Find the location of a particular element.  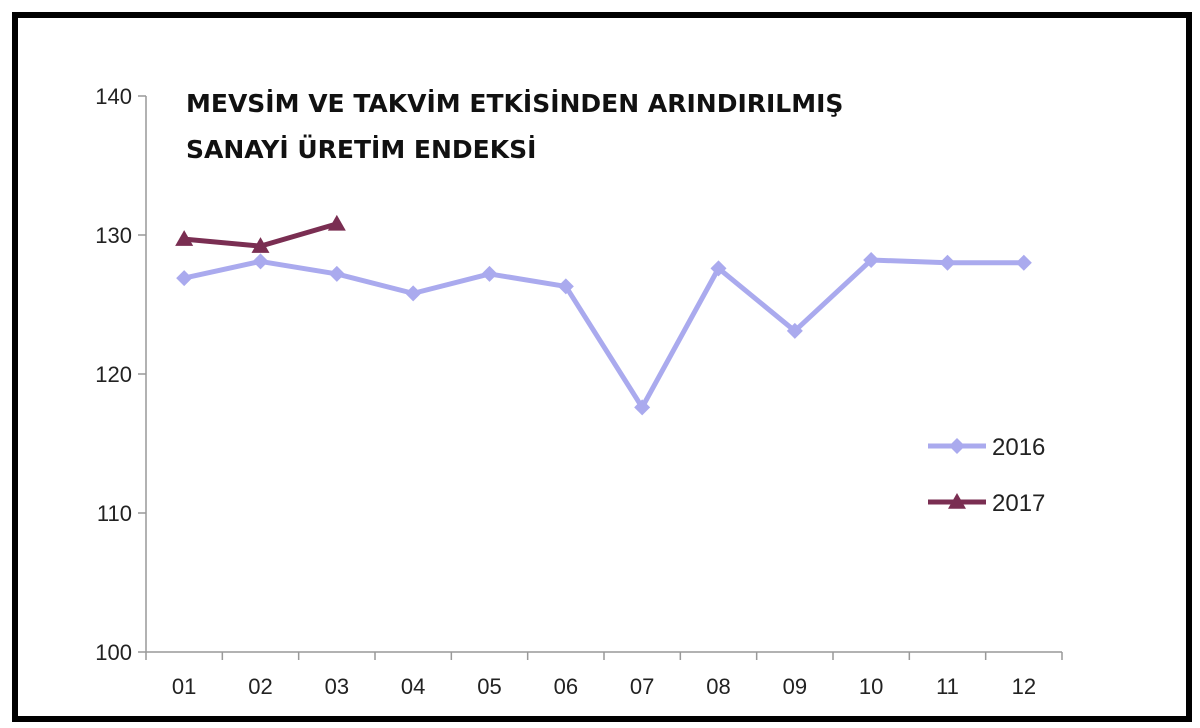

x-tick-label: 09 is located at coordinates (795, 686).